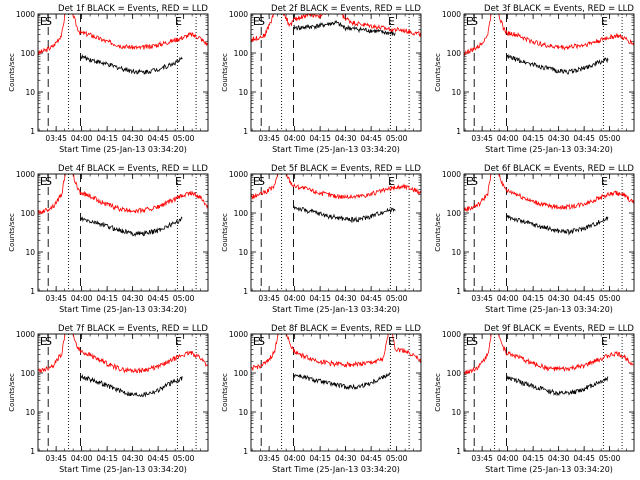 This screenshot has height=480, width=640. I want to click on panel-title: Det 8f BLACK = Events, RED = LLD, so click(346, 329).